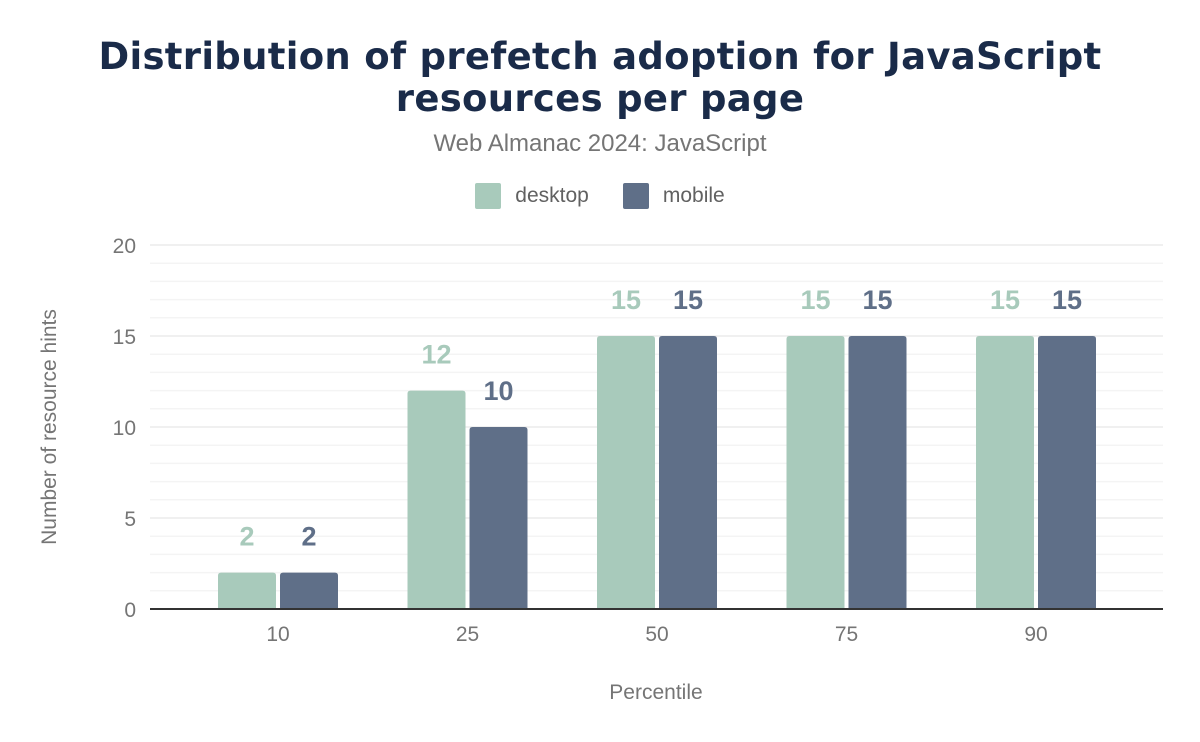 The width and height of the screenshot is (1200, 742). I want to click on y-axis-title: Number of resource hints, so click(49, 427).